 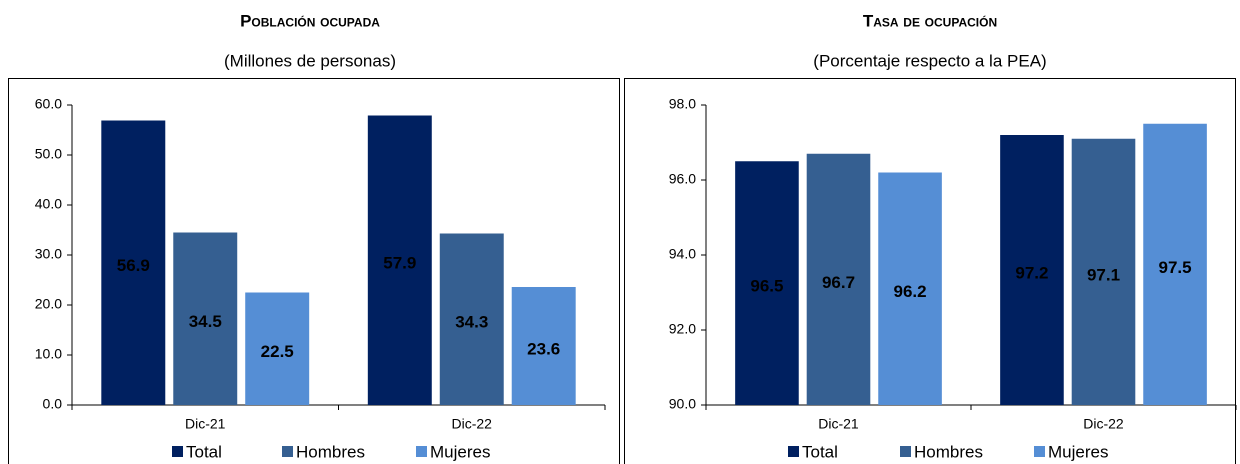 What do you see at coordinates (682, 254) in the screenshot?
I see `y-tick-label: 94.0` at bounding box center [682, 254].